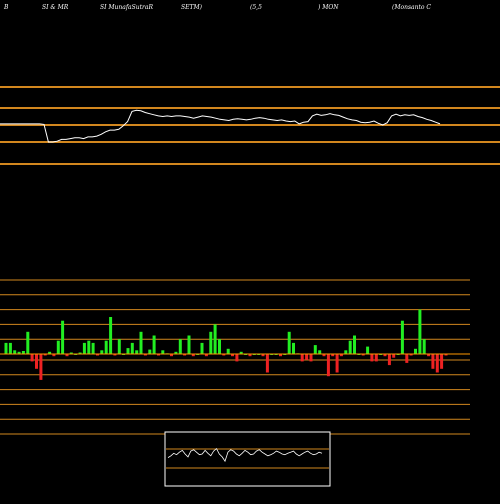 This screenshot has height=504, width=500. I want to click on header-label-6: ) MON, so click(328, 7).